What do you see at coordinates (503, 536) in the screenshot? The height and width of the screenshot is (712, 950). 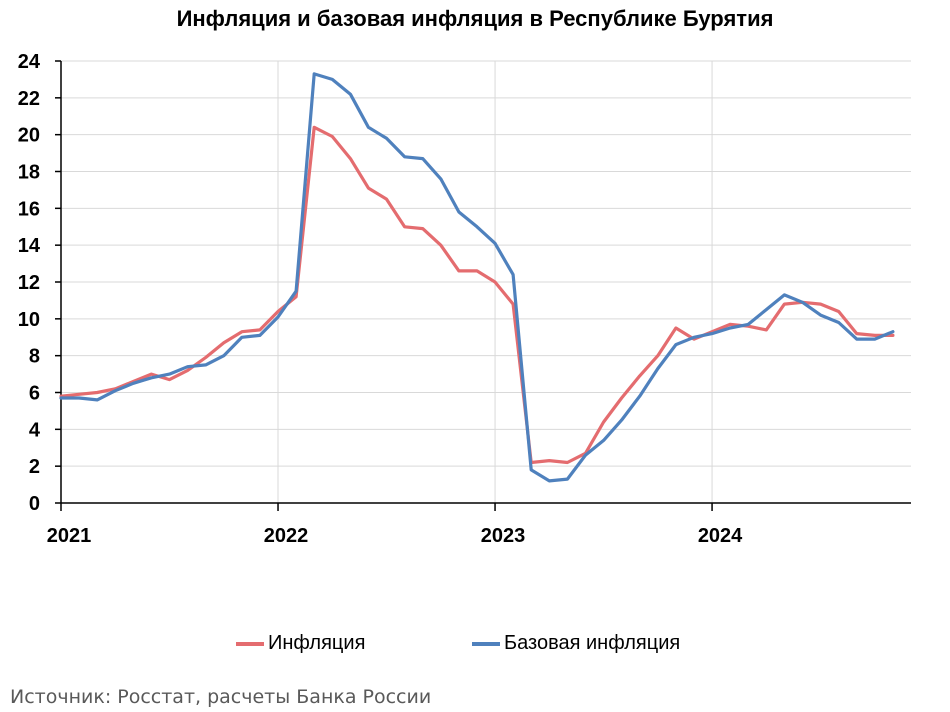 I see `x-tick-label: 2023` at bounding box center [503, 536].